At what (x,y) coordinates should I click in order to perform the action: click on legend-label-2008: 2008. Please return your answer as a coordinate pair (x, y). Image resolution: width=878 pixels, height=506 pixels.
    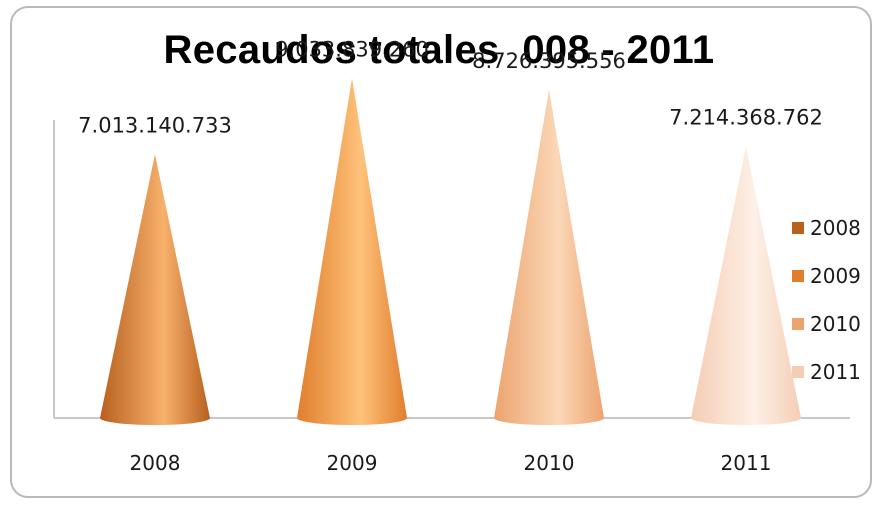
    Looking at the image, I should click on (835, 228).